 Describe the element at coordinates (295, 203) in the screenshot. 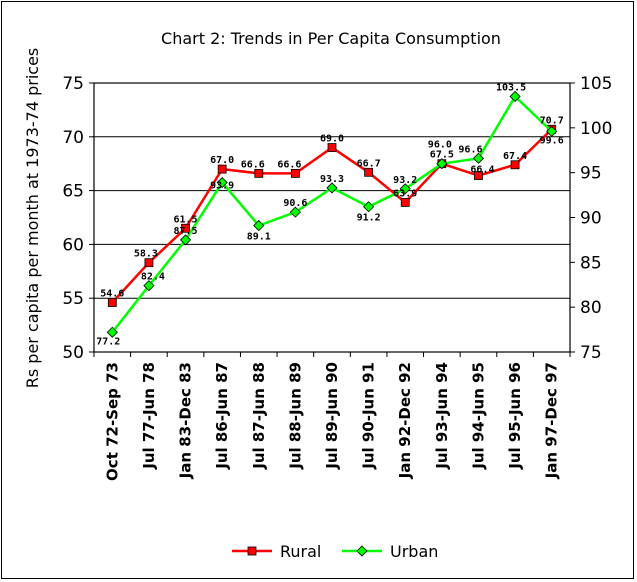

I see `urban-data-label: 90.6` at that location.